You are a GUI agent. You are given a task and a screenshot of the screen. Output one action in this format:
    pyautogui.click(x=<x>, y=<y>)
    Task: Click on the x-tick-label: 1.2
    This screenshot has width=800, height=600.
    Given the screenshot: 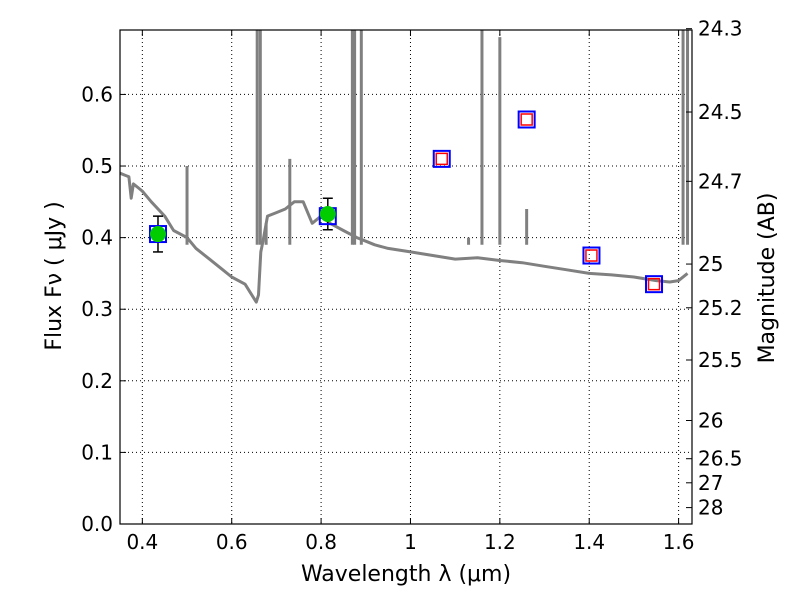 What is the action you would take?
    pyautogui.click(x=500, y=542)
    